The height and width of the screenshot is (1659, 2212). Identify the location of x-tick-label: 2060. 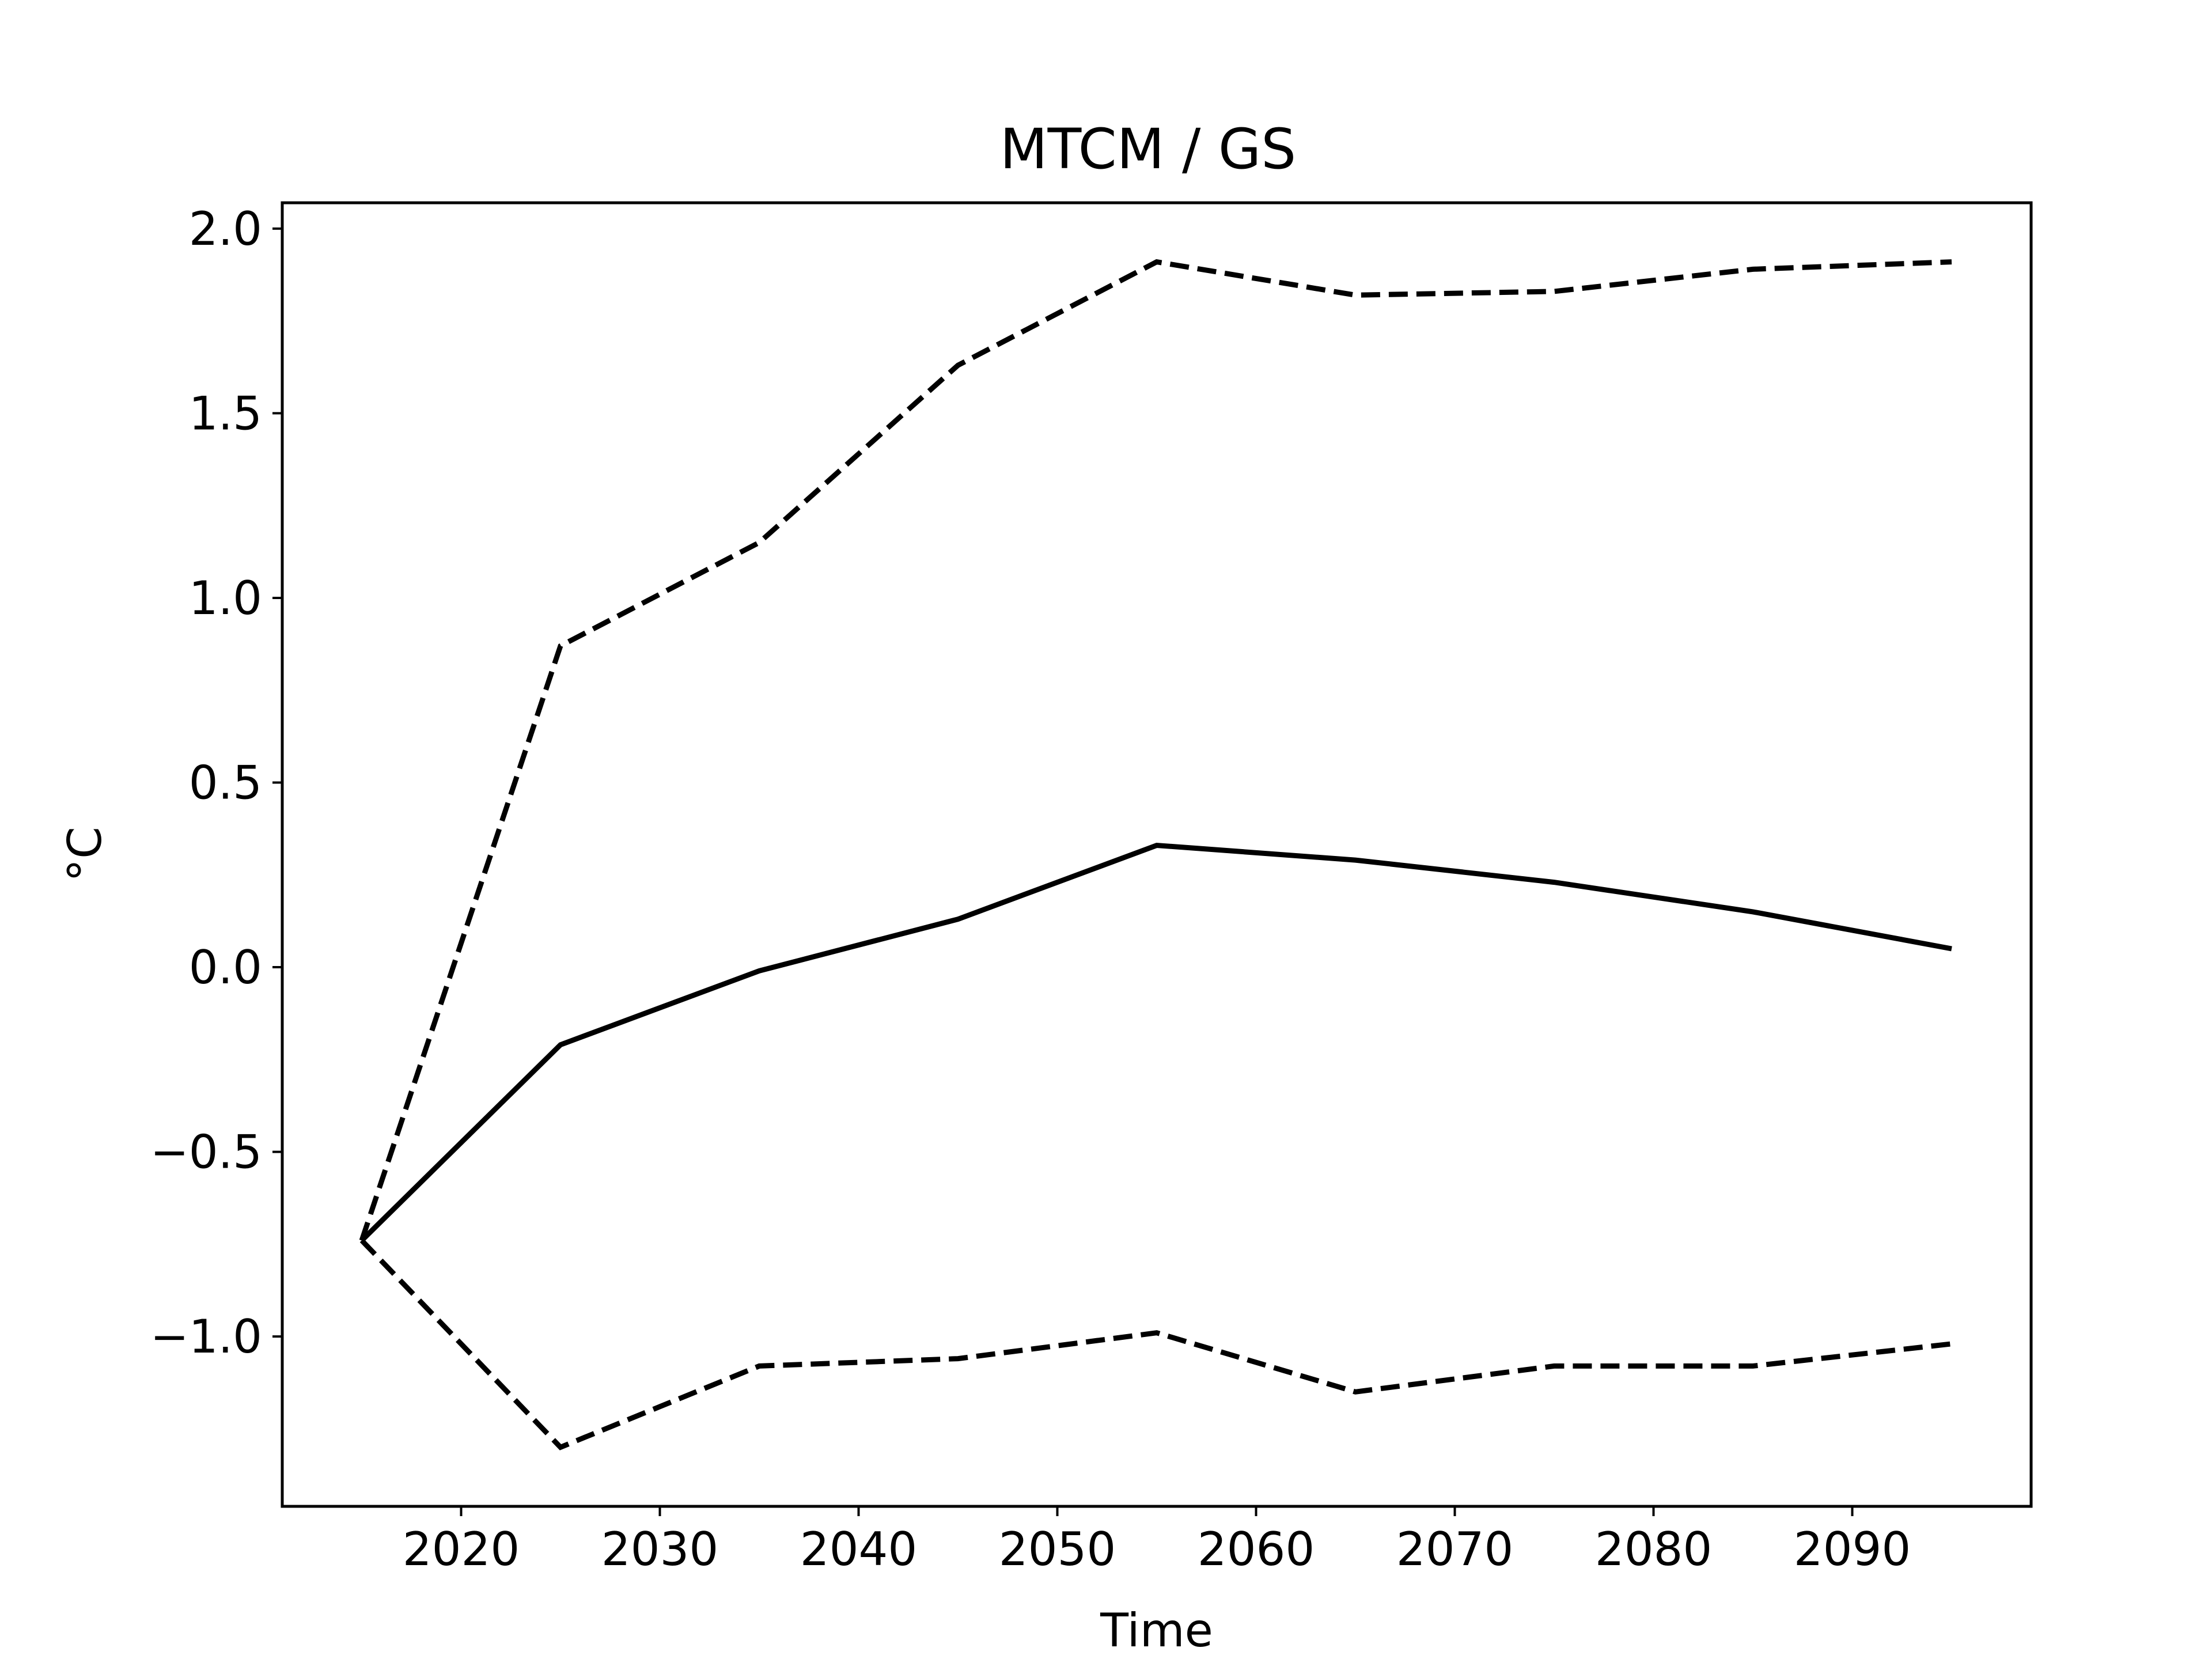
(1256, 1549).